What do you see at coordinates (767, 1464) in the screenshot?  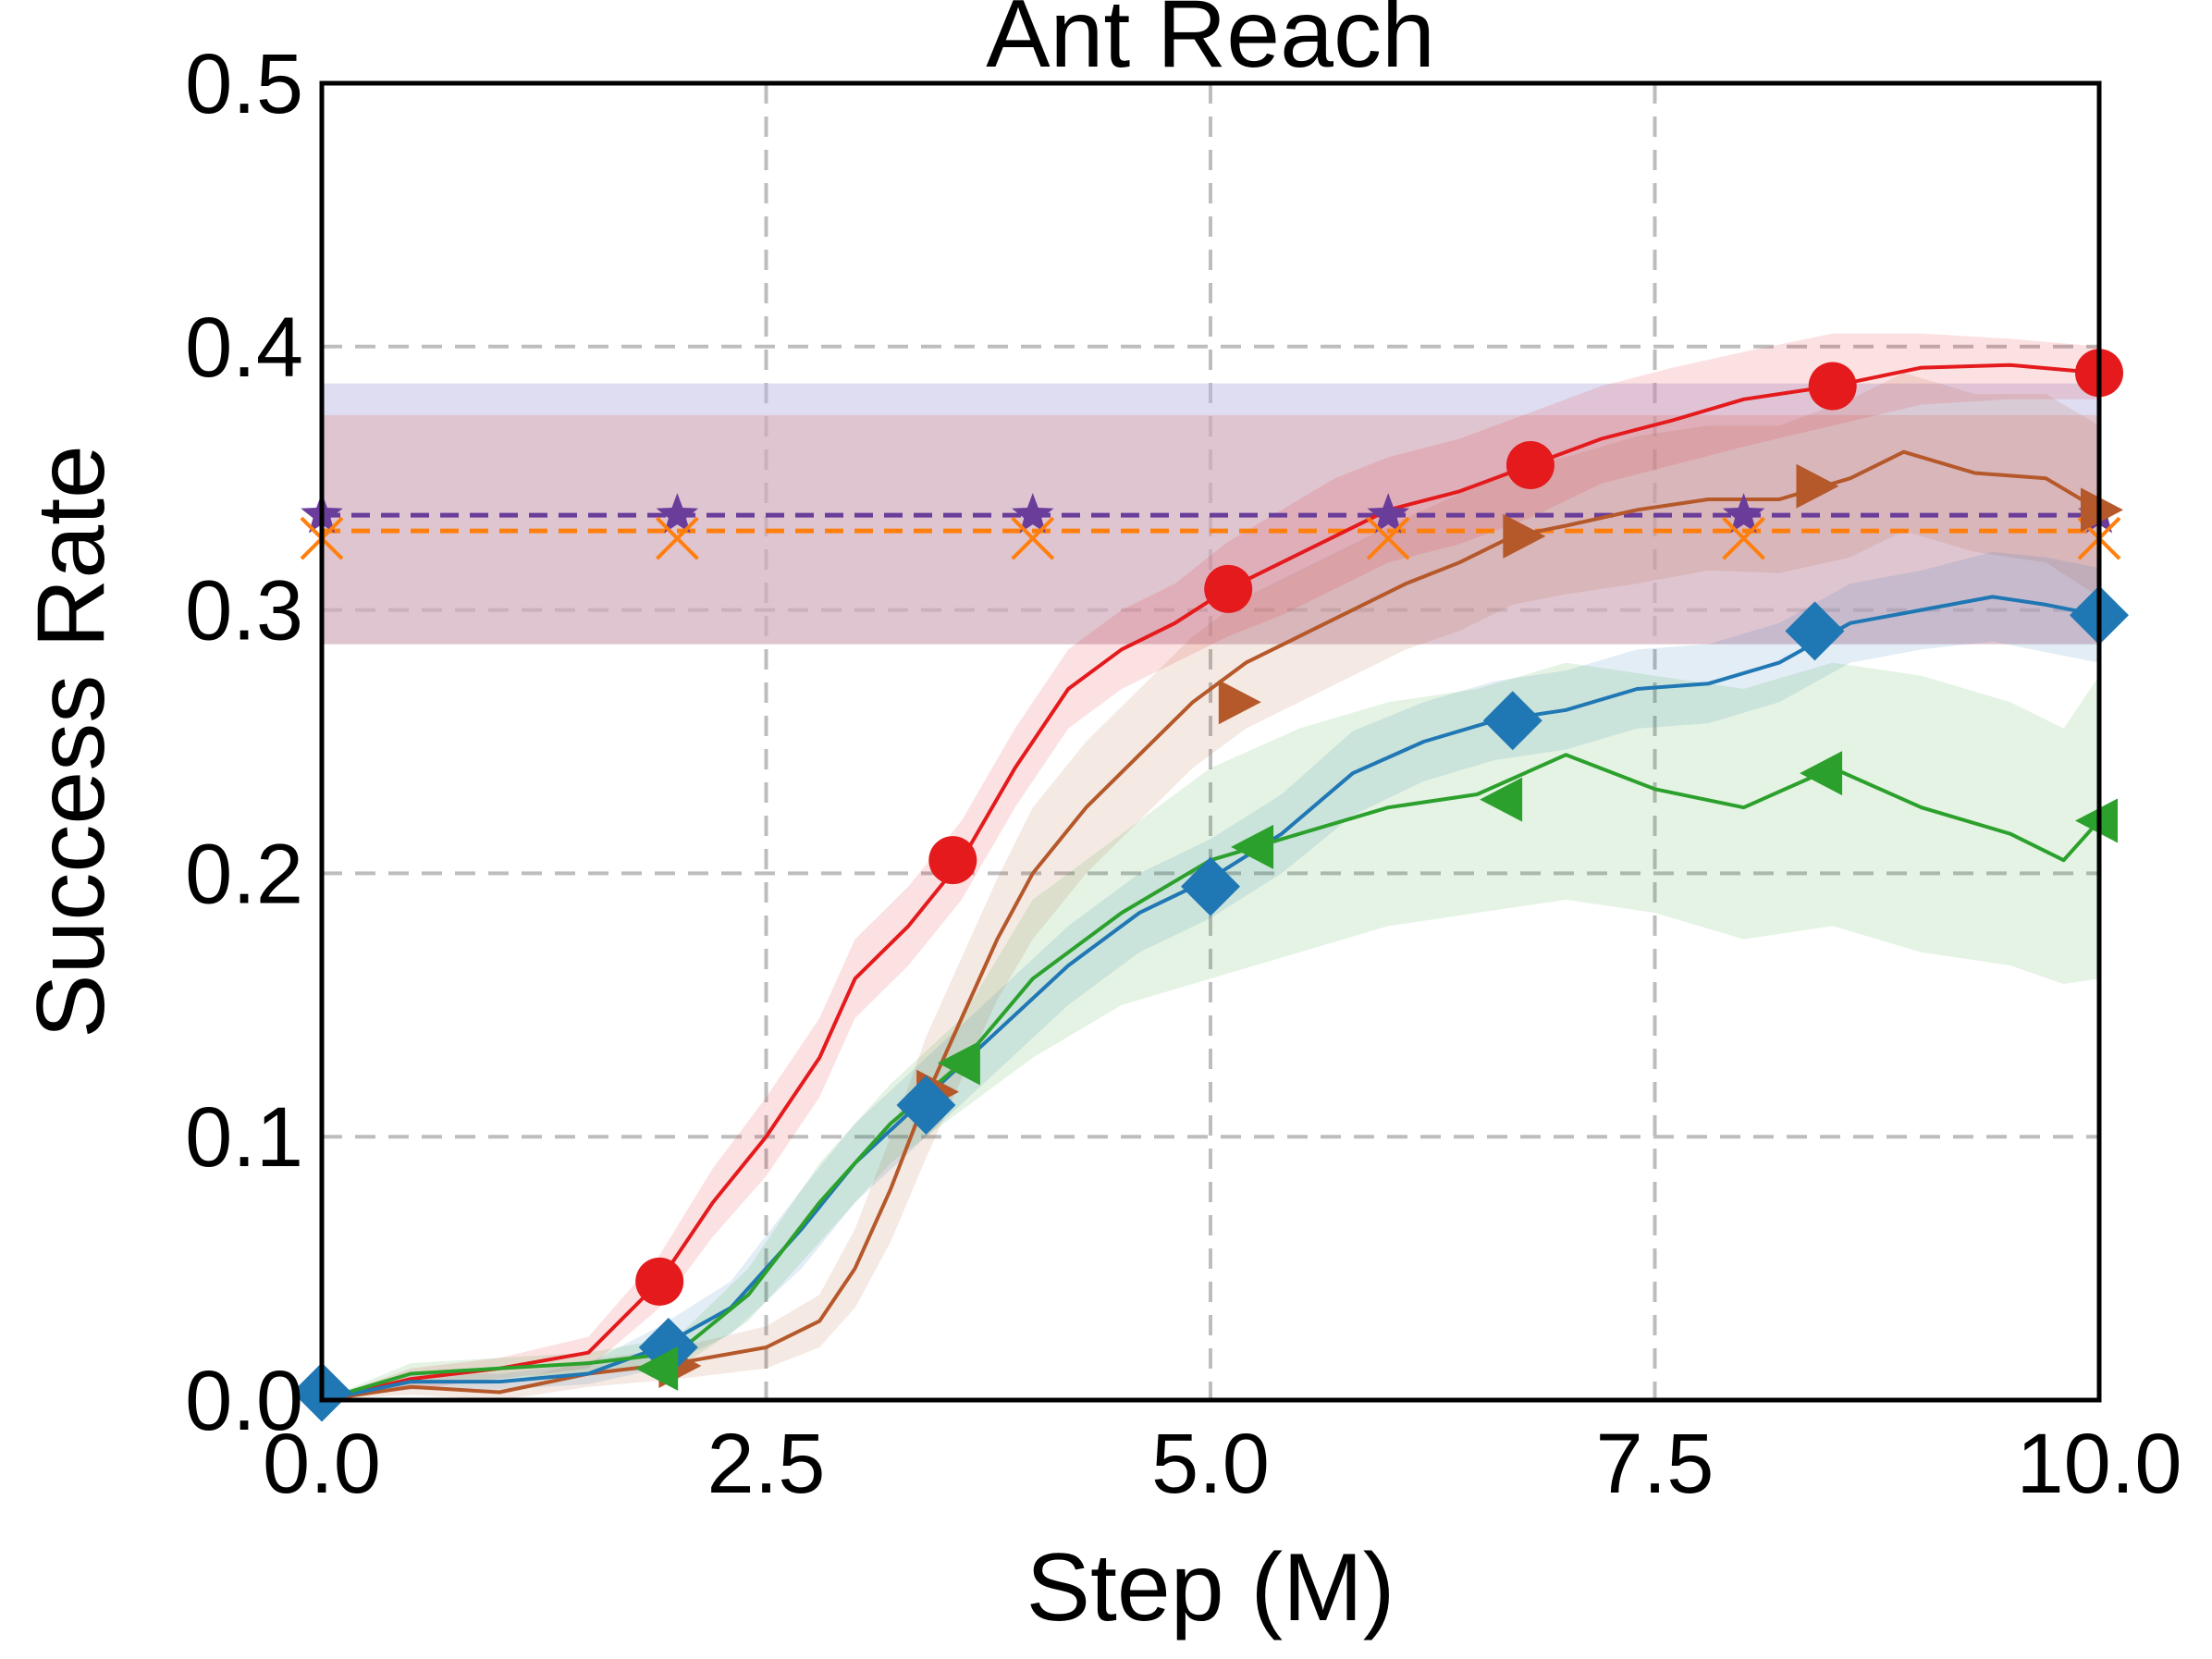 I see `x-tick-label: 2.5` at bounding box center [767, 1464].